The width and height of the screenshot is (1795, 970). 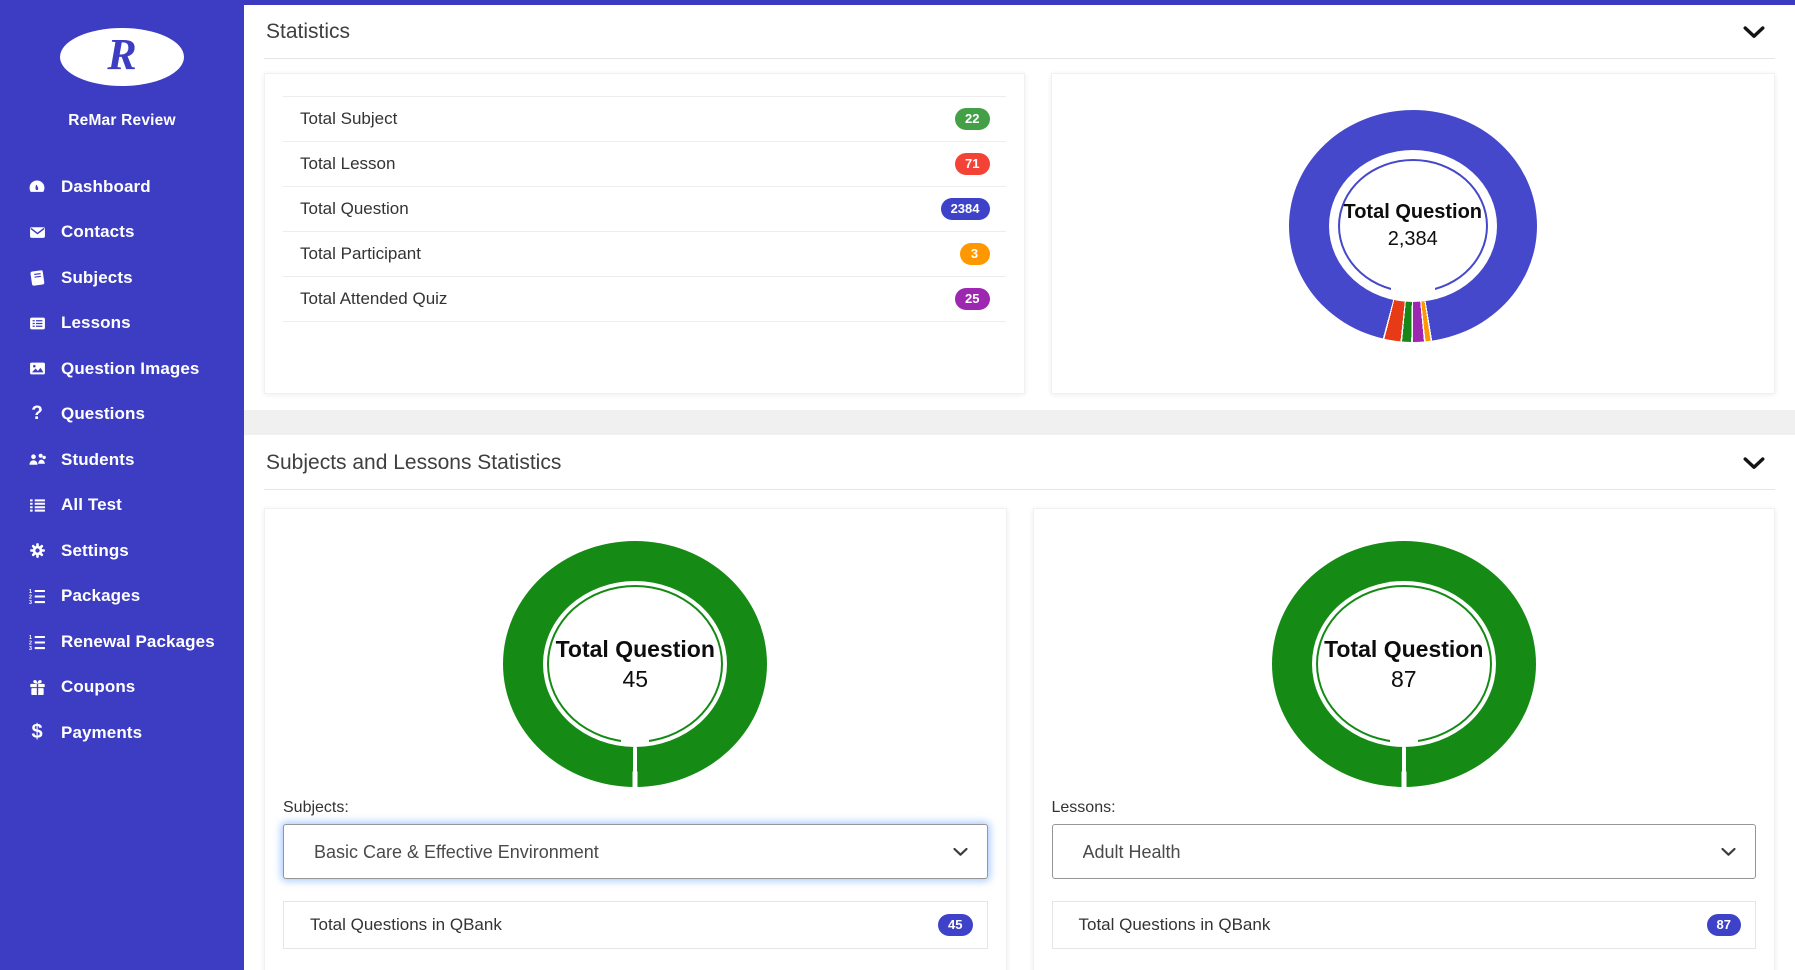 I want to click on total-question-donut-card: Total Question 2,384, so click(x=1412, y=233).